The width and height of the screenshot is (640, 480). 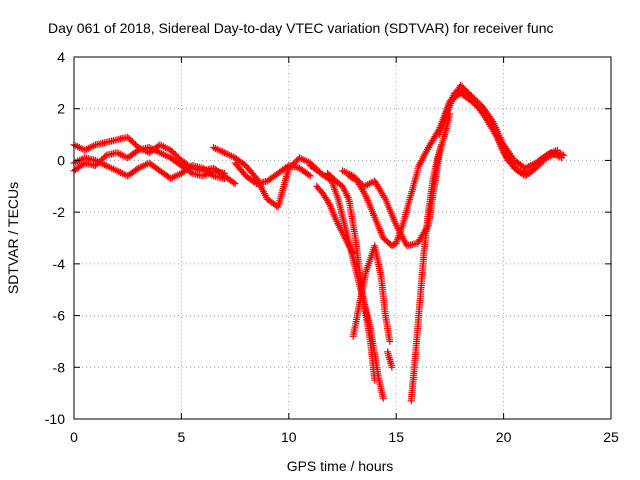 What do you see at coordinates (59, 212) in the screenshot?
I see `y-tick-label: -2` at bounding box center [59, 212].